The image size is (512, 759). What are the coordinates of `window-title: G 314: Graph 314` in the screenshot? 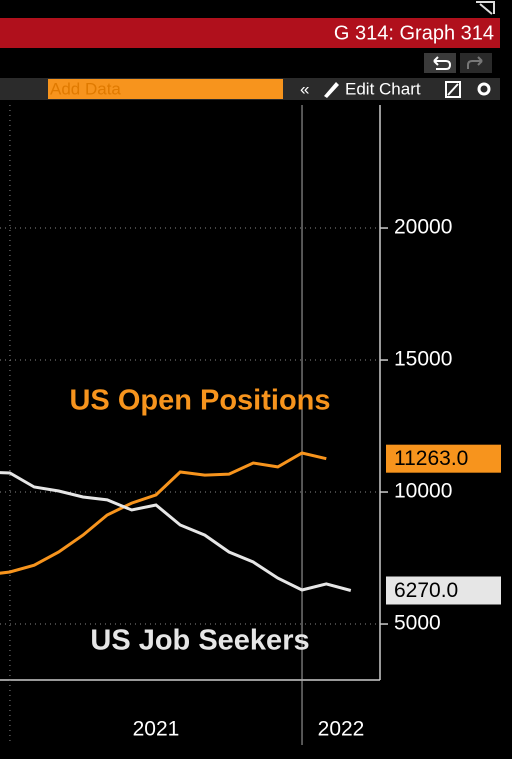 It's located at (414, 33).